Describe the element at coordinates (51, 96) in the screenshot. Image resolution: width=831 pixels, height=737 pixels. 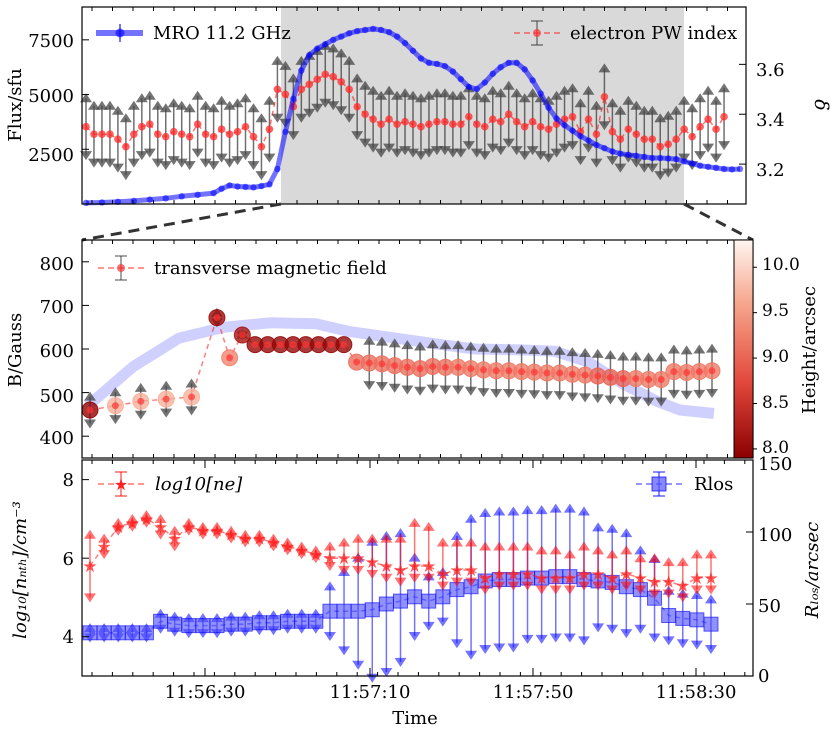
I see `top-ytick-5000: 5000` at that location.